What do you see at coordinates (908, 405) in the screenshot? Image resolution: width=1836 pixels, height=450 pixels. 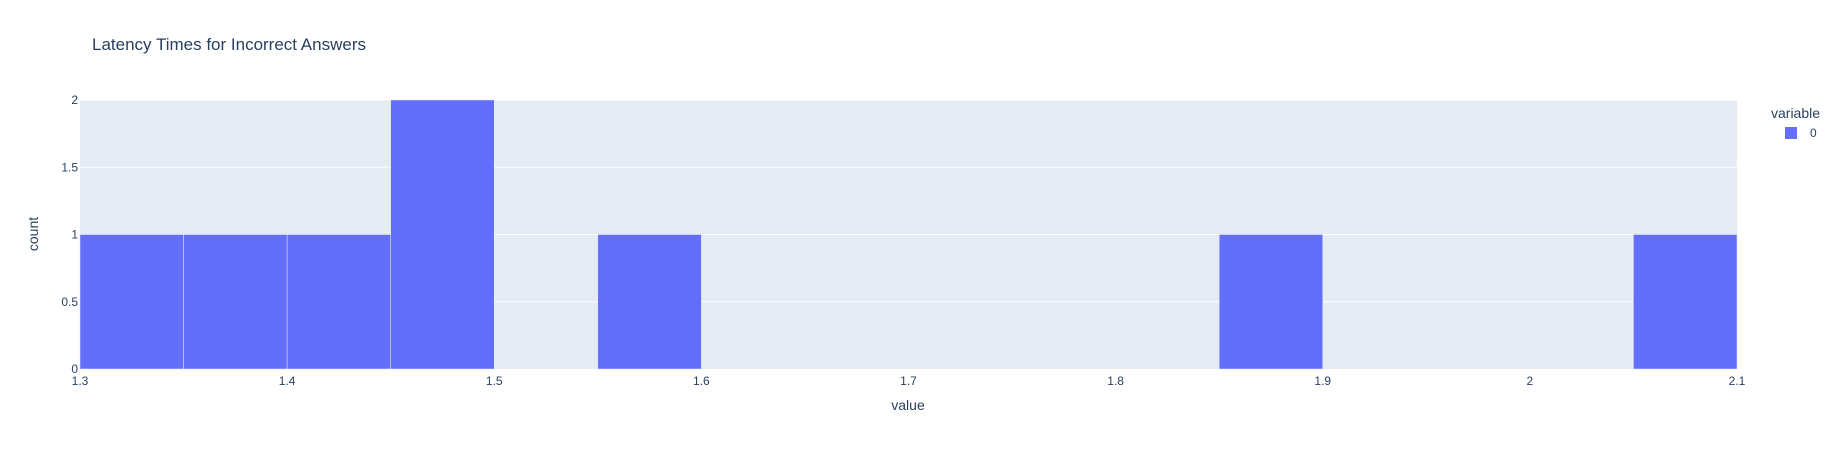 I see `x-axis-title: value` at bounding box center [908, 405].